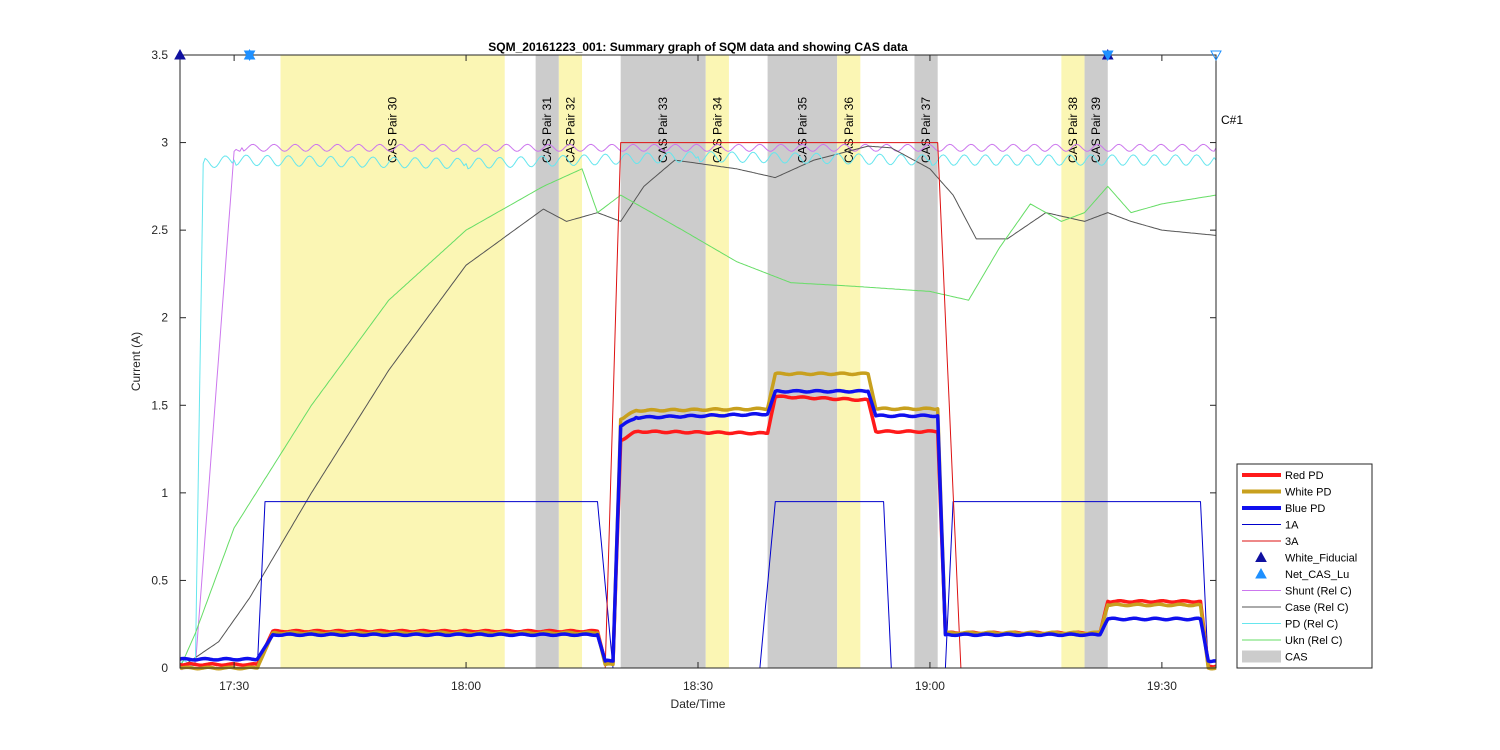  Describe the element at coordinates (1308, 493) in the screenshot. I see `legend-label: White PD` at that location.